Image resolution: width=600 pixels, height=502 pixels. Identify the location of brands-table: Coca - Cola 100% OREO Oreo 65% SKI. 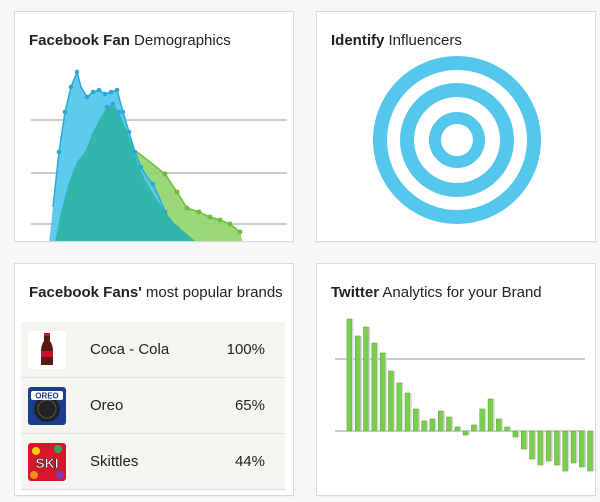
(153, 406).